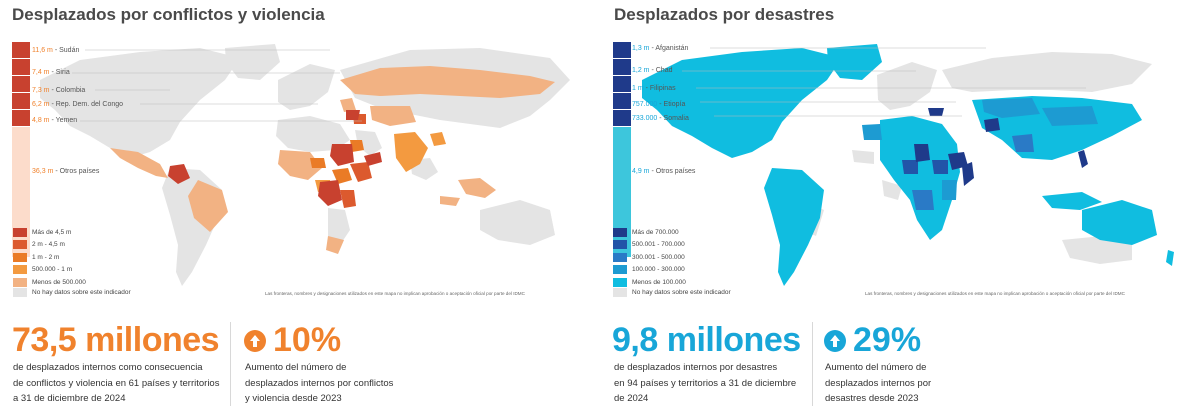  What do you see at coordinates (56, 50) in the screenshot?
I see `callout-sudan: 11,6 m - Sudán` at bounding box center [56, 50].